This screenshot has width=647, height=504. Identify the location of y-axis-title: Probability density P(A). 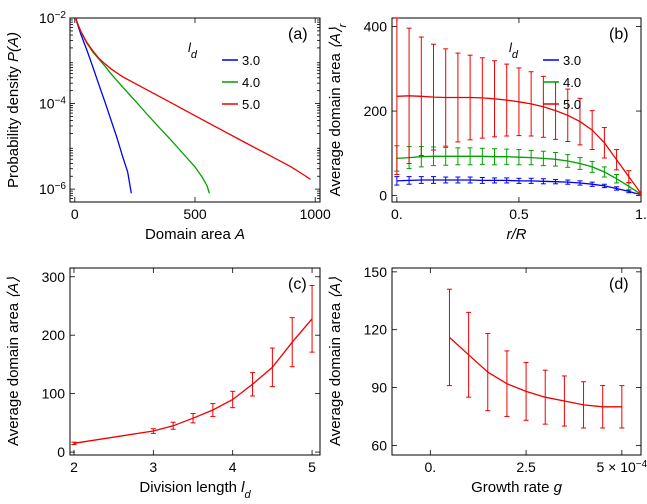
(13, 110).